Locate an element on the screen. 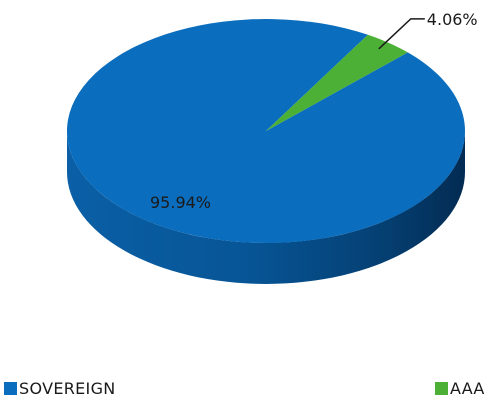 The height and width of the screenshot is (403, 501). aaa-data-label: 4.06% is located at coordinates (452, 19).